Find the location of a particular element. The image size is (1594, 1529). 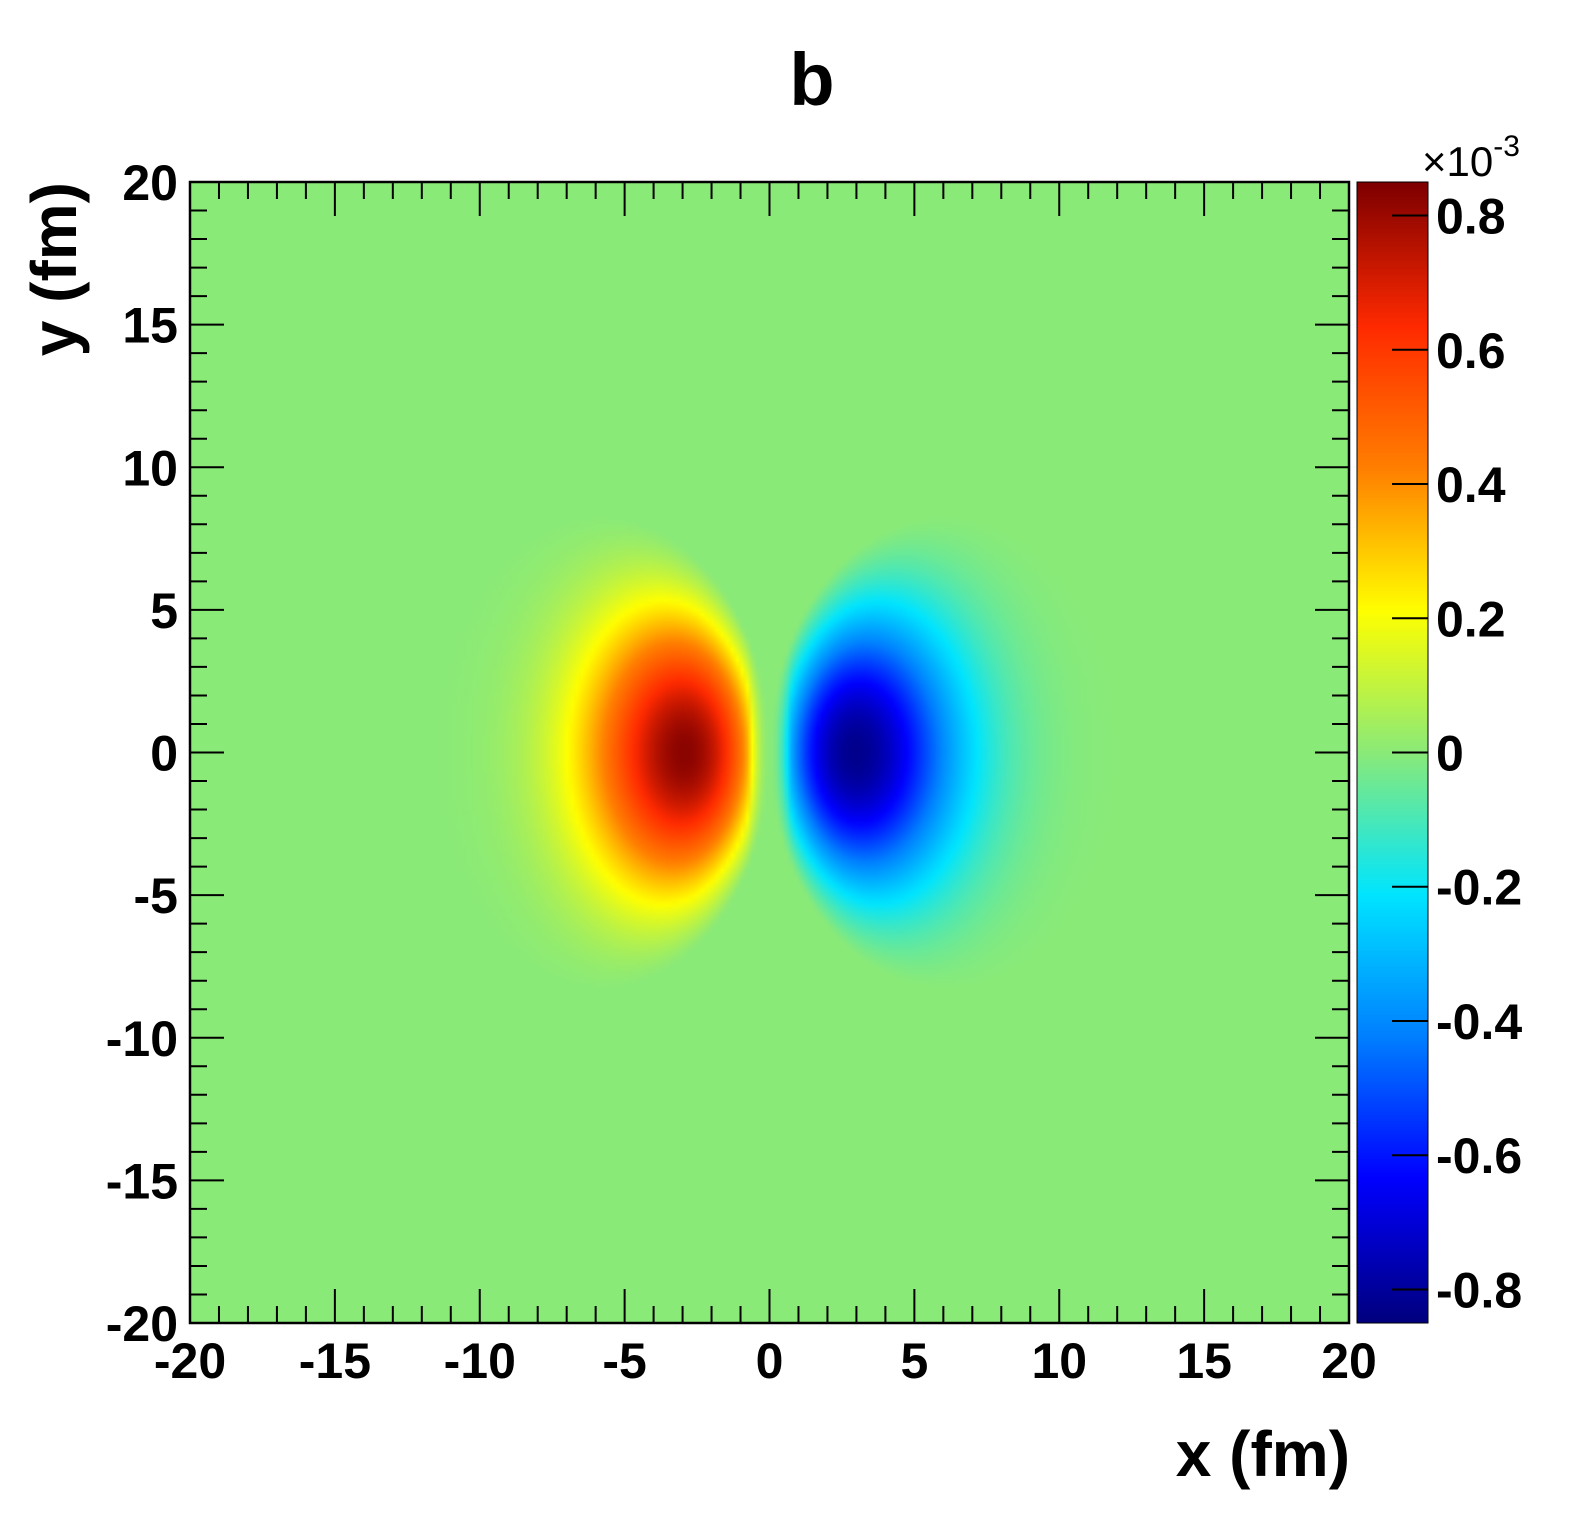

x-tick-label: 10 is located at coordinates (1059, 1361).